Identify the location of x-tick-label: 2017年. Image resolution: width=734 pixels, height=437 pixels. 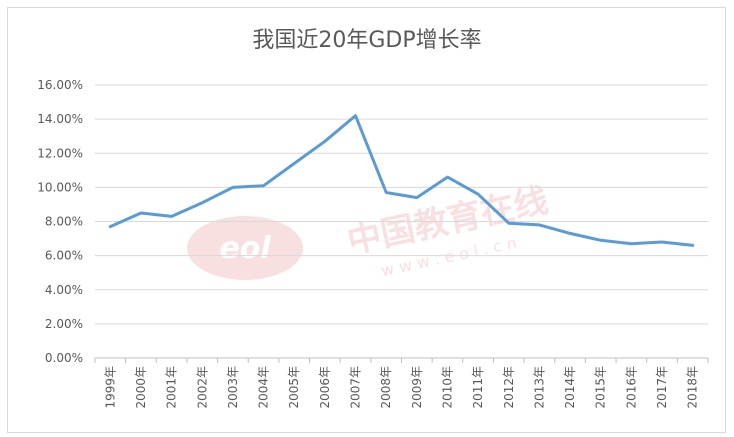
(662, 387).